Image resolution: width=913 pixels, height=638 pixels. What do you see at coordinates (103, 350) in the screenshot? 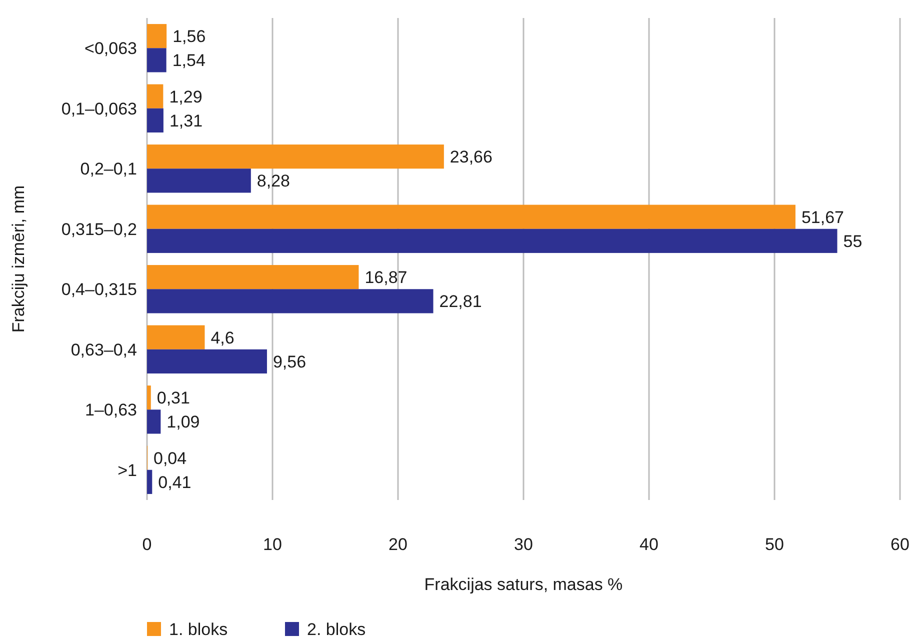
I see `y-tick-label: 0,63–0,4` at bounding box center [103, 350].